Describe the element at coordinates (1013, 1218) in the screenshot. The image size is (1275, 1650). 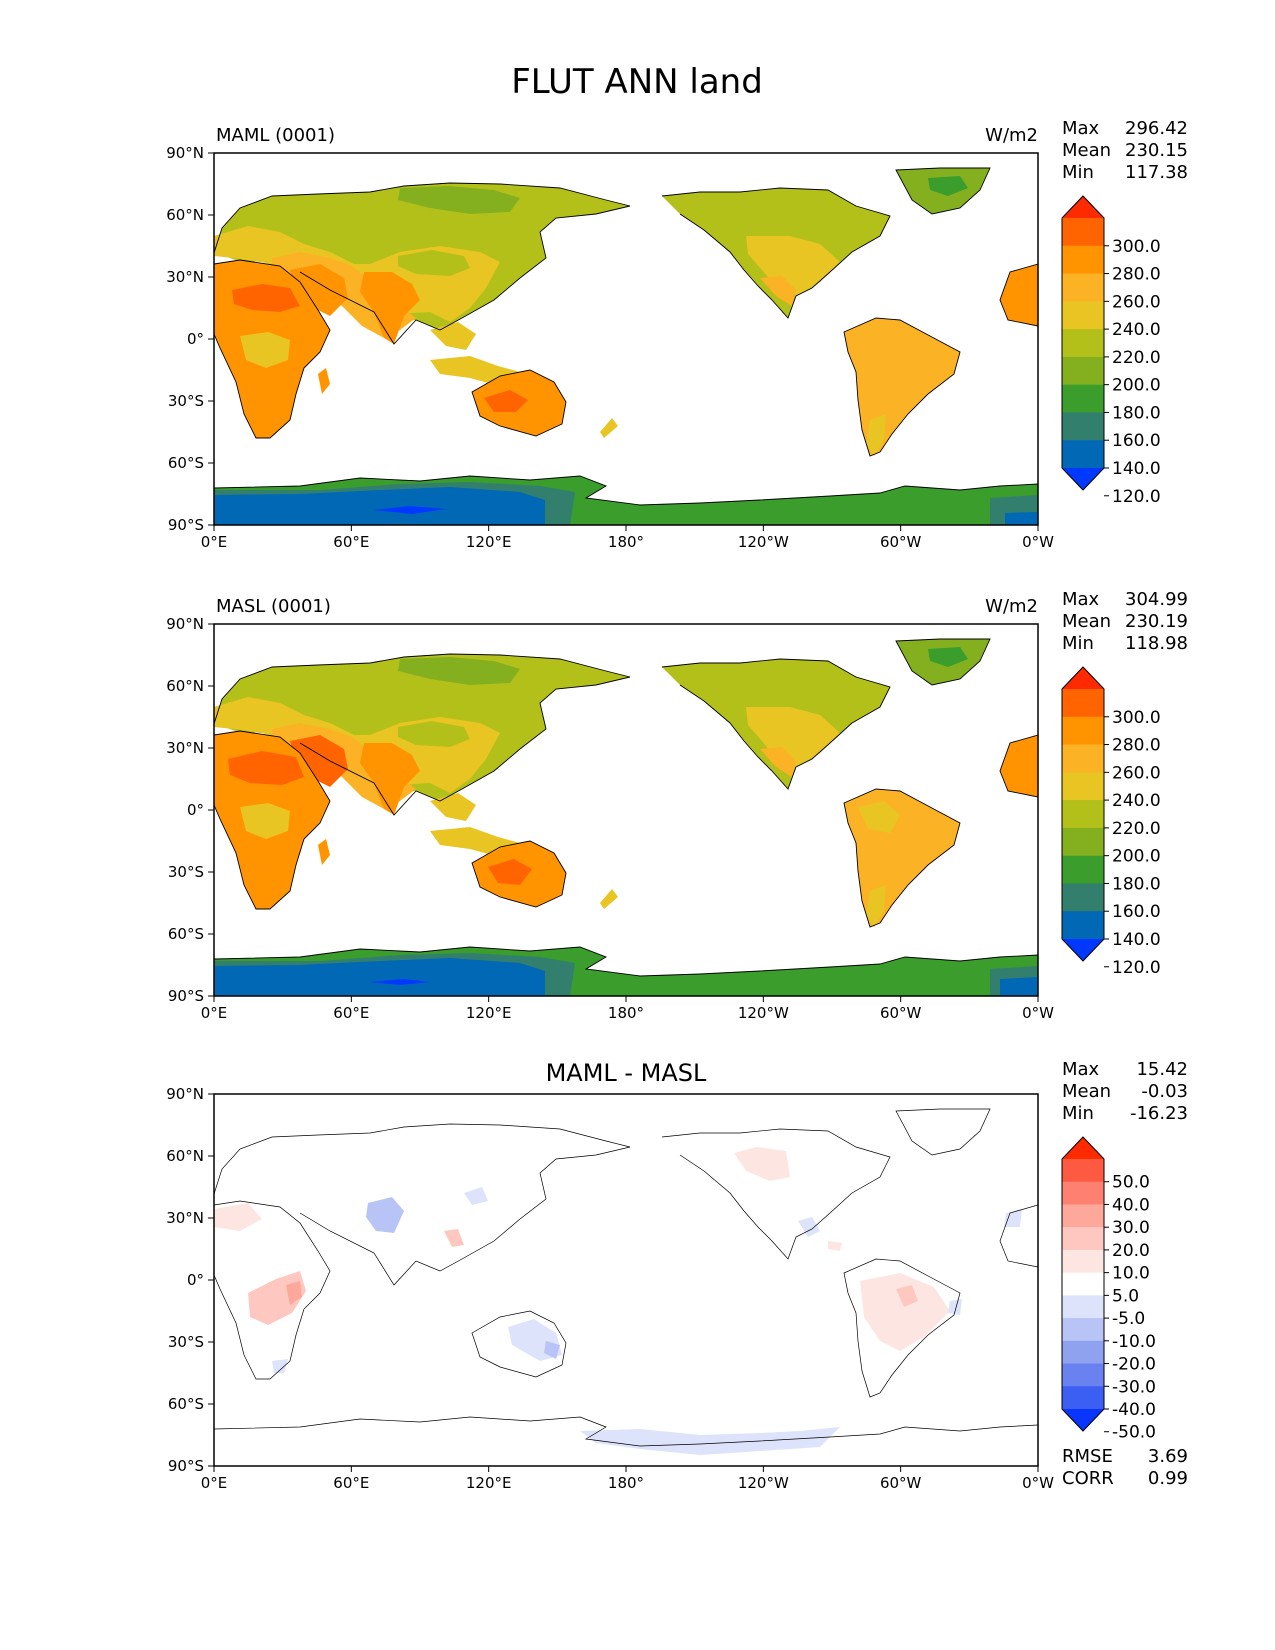
I see `anomaly-greenland-wrap` at that location.